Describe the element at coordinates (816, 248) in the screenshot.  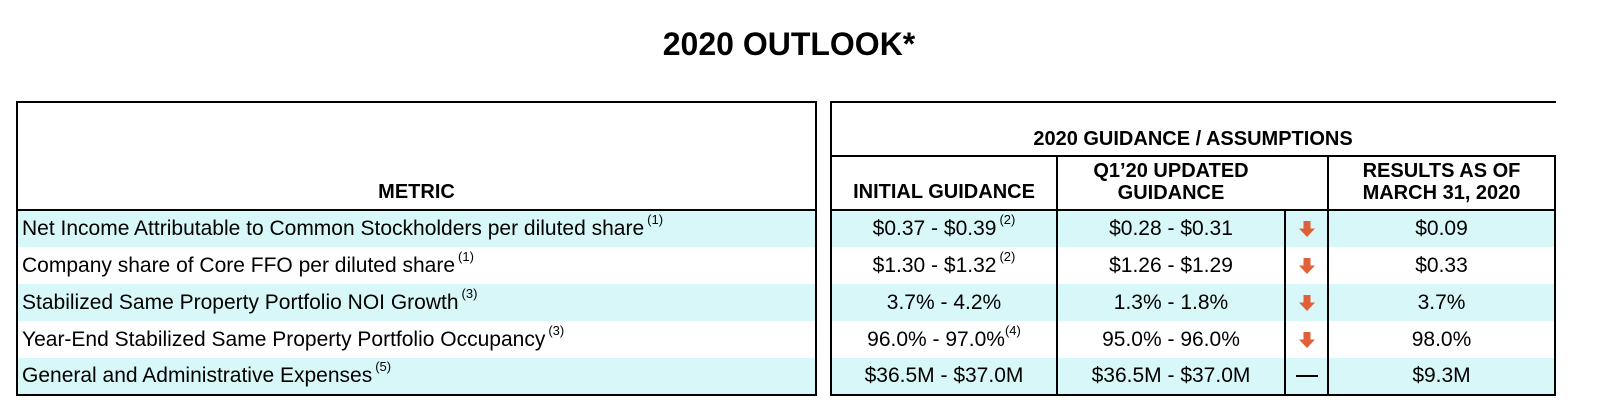
I see `left-table-right-border` at that location.